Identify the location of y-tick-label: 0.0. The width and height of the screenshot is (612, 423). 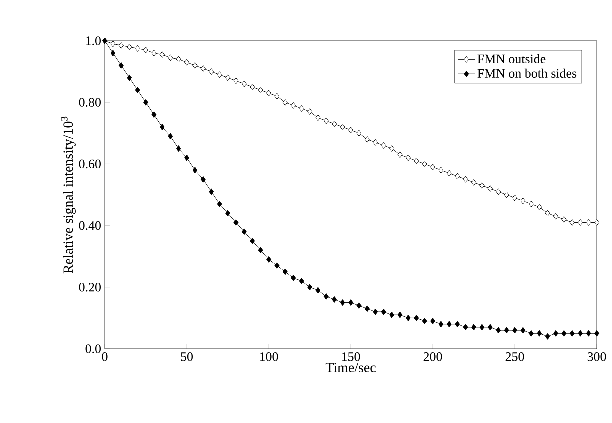
(93, 349).